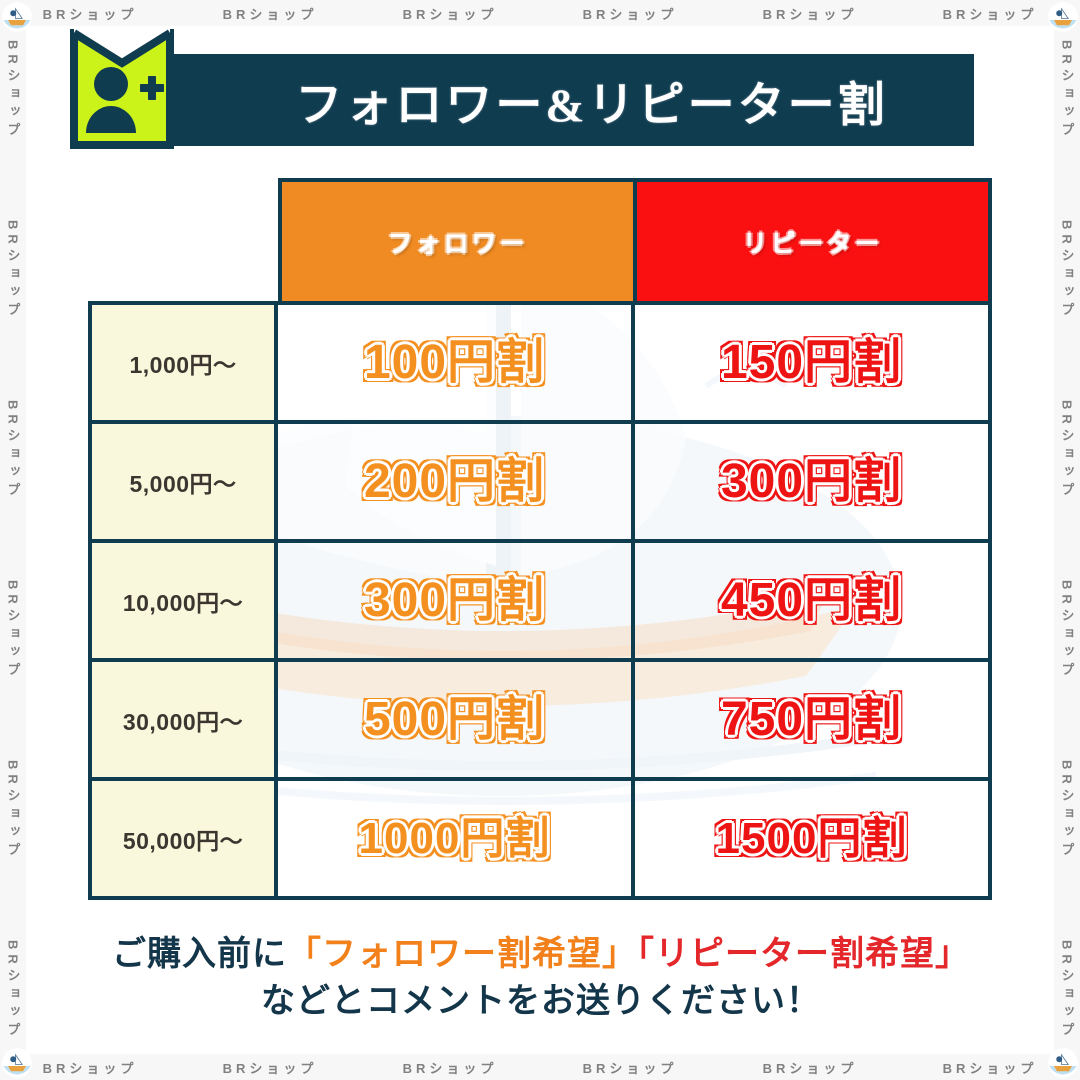 Image resolution: width=1080 pixels, height=1080 pixels. I want to click on column-header-follower: フォロワー, so click(457, 241).